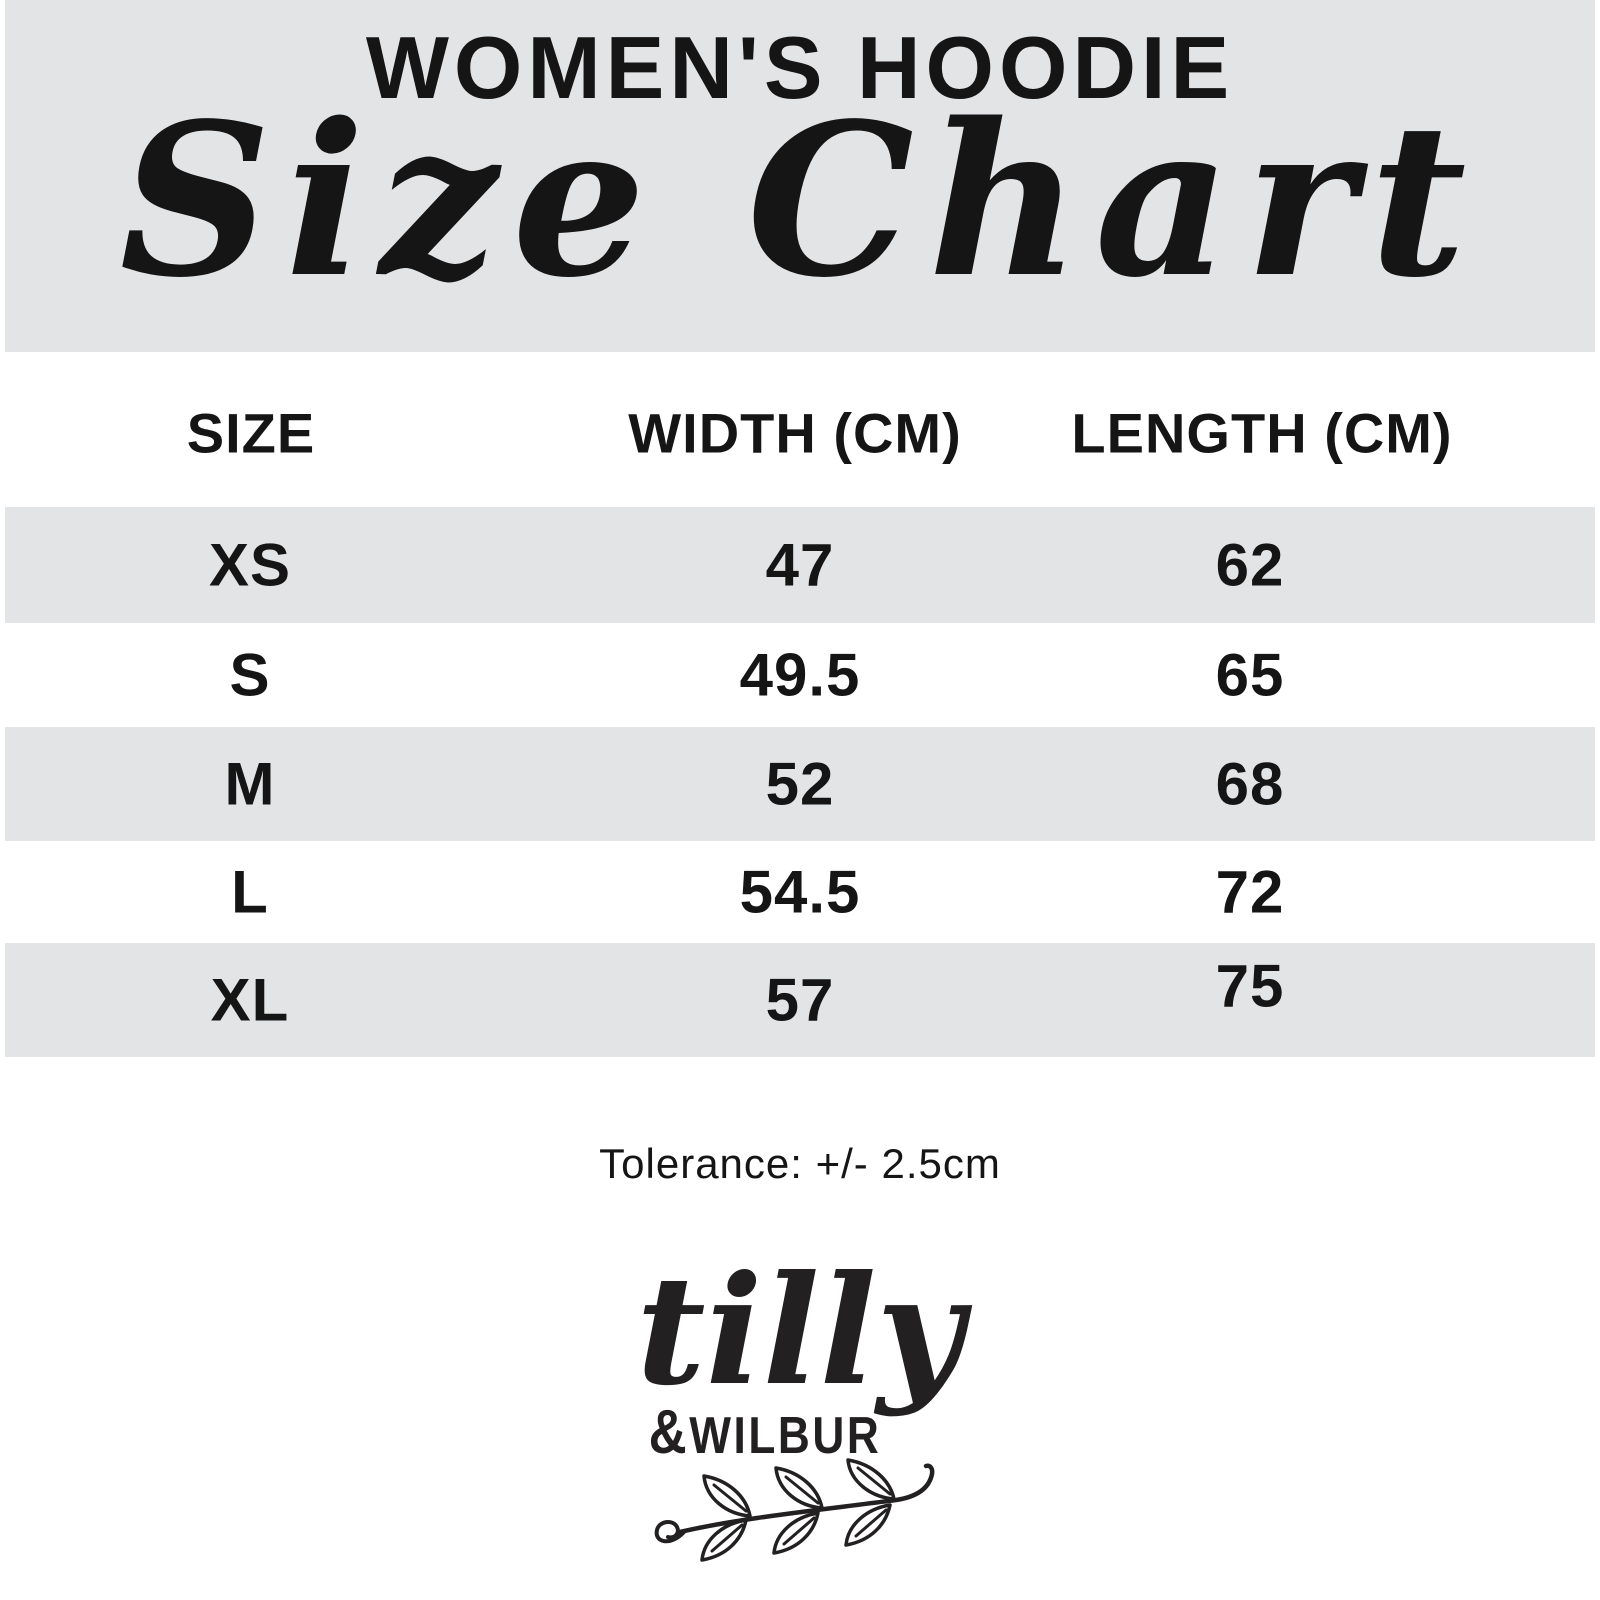 Image resolution: width=1600 pixels, height=1600 pixels. I want to click on table-row-xs: XS 47 62, so click(800, 565).